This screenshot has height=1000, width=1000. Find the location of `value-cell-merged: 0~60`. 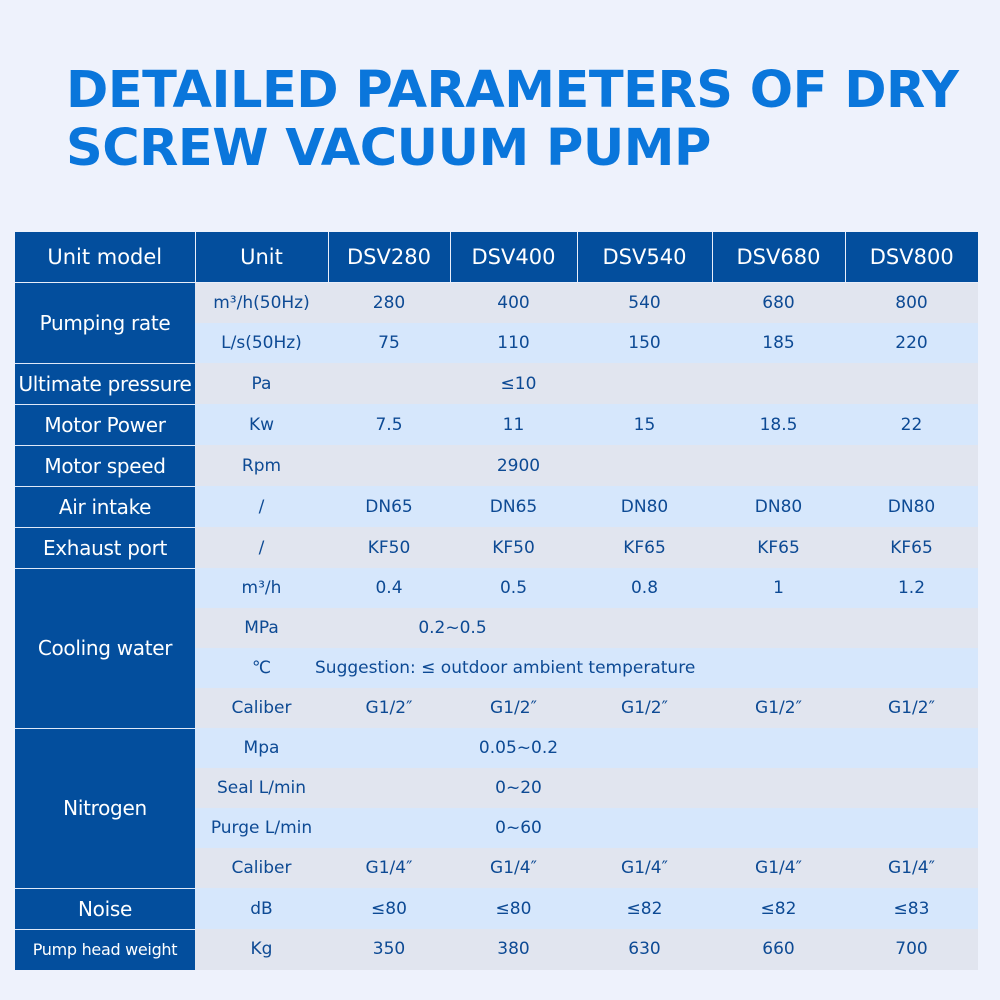

value-cell-merged: 0~60 is located at coordinates (653, 828).